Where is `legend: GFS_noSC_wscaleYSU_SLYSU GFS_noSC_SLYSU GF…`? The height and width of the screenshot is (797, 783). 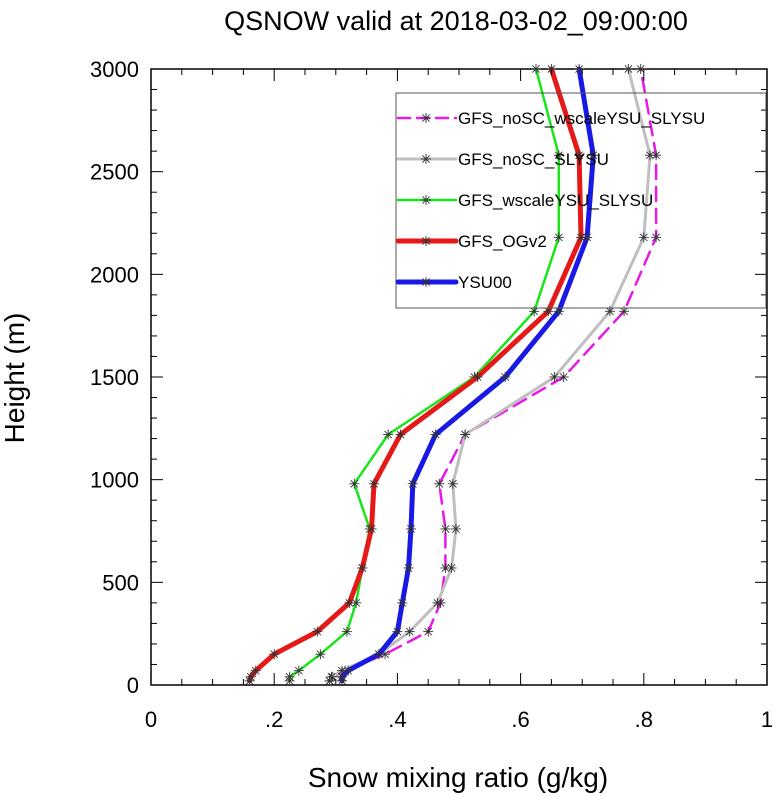
legend: GFS_noSC_wscaleYSU_SLYSU GFS_noSC_SLYSU GF… is located at coordinates (581, 200).